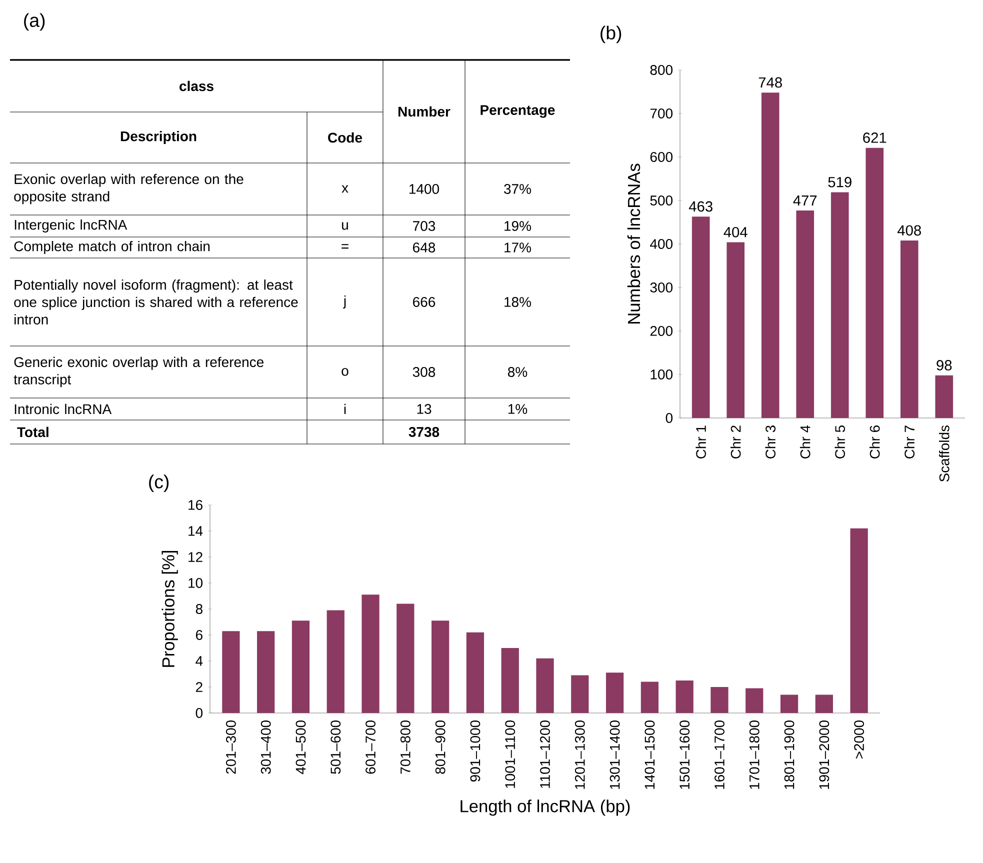 The width and height of the screenshot is (983, 863). Describe the element at coordinates (158, 137) in the screenshot. I see `text: Description` at that location.